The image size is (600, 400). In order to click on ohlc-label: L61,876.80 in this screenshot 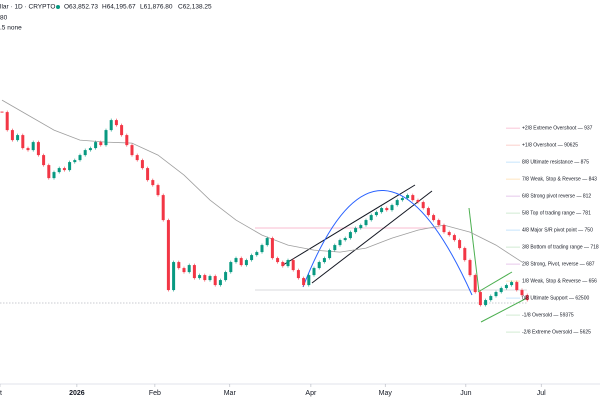, I will do `click(156, 7)`.